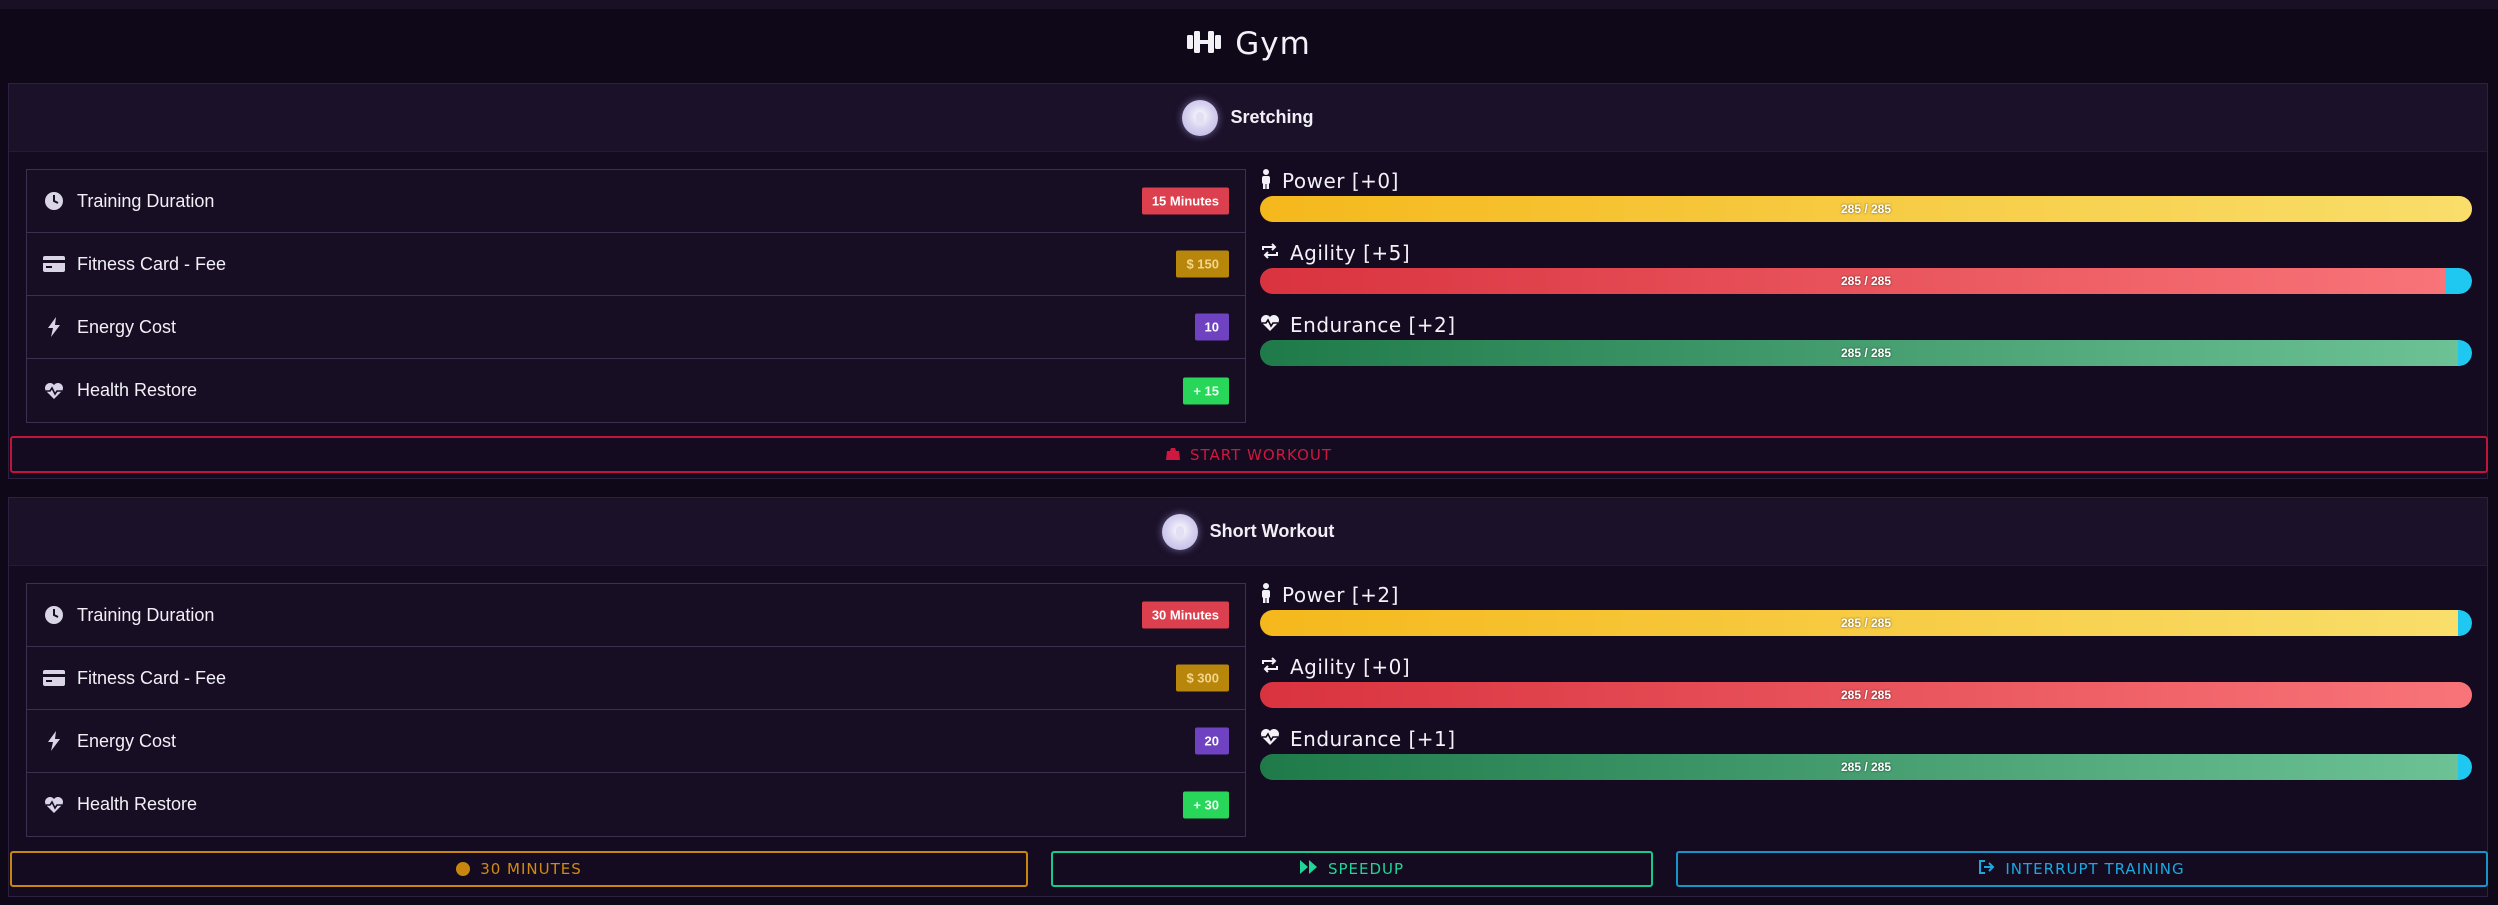  I want to click on start-workout-button: START WORKOUT, so click(1249, 454).